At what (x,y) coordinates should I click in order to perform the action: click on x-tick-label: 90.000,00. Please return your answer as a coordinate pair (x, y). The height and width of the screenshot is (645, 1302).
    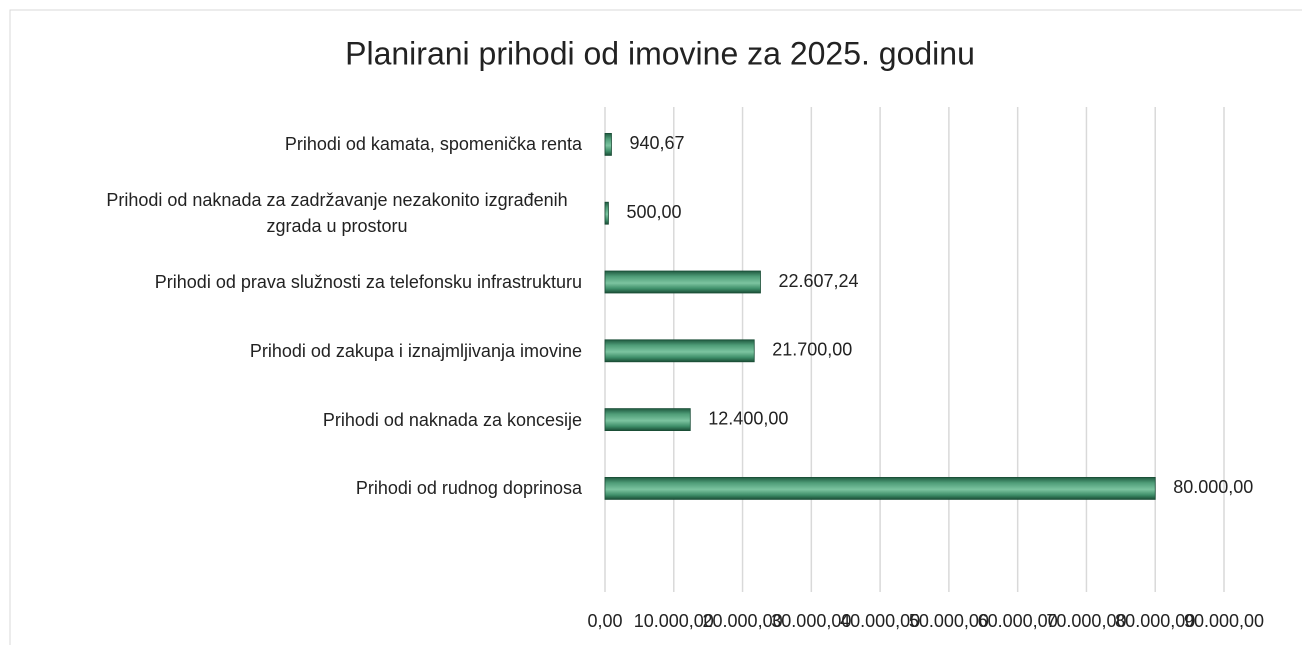
    Looking at the image, I should click on (1224, 621).